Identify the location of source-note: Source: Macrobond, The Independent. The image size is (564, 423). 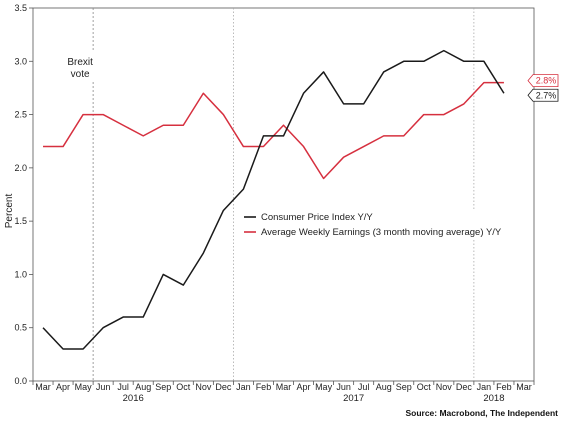
(481, 413).